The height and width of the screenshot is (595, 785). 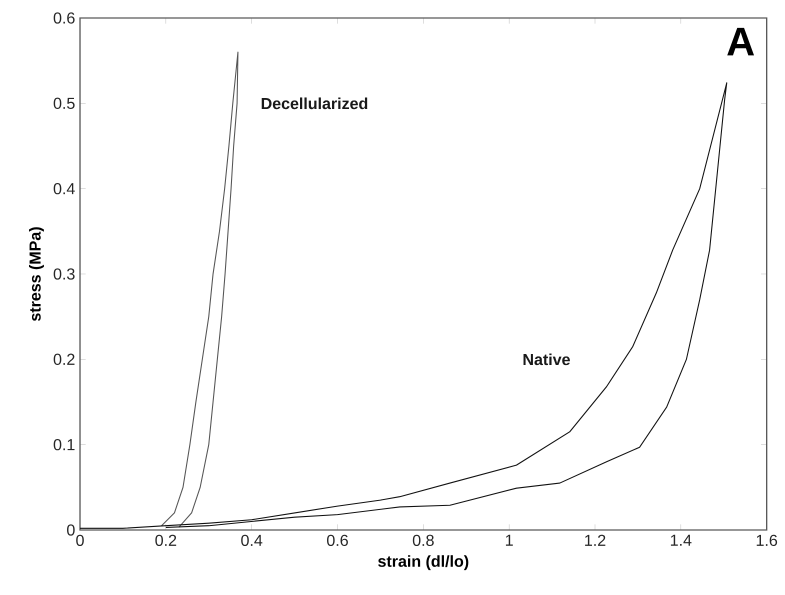 I want to click on x-tick-label: 0.2, so click(x=165, y=540).